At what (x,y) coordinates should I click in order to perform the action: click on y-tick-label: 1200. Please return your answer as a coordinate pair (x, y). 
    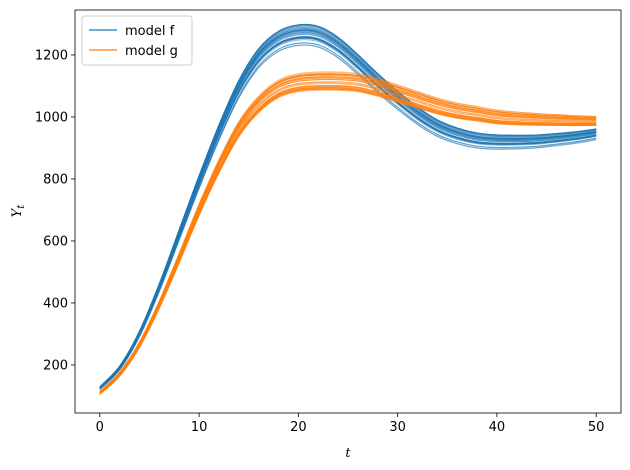
    Looking at the image, I should click on (51, 55).